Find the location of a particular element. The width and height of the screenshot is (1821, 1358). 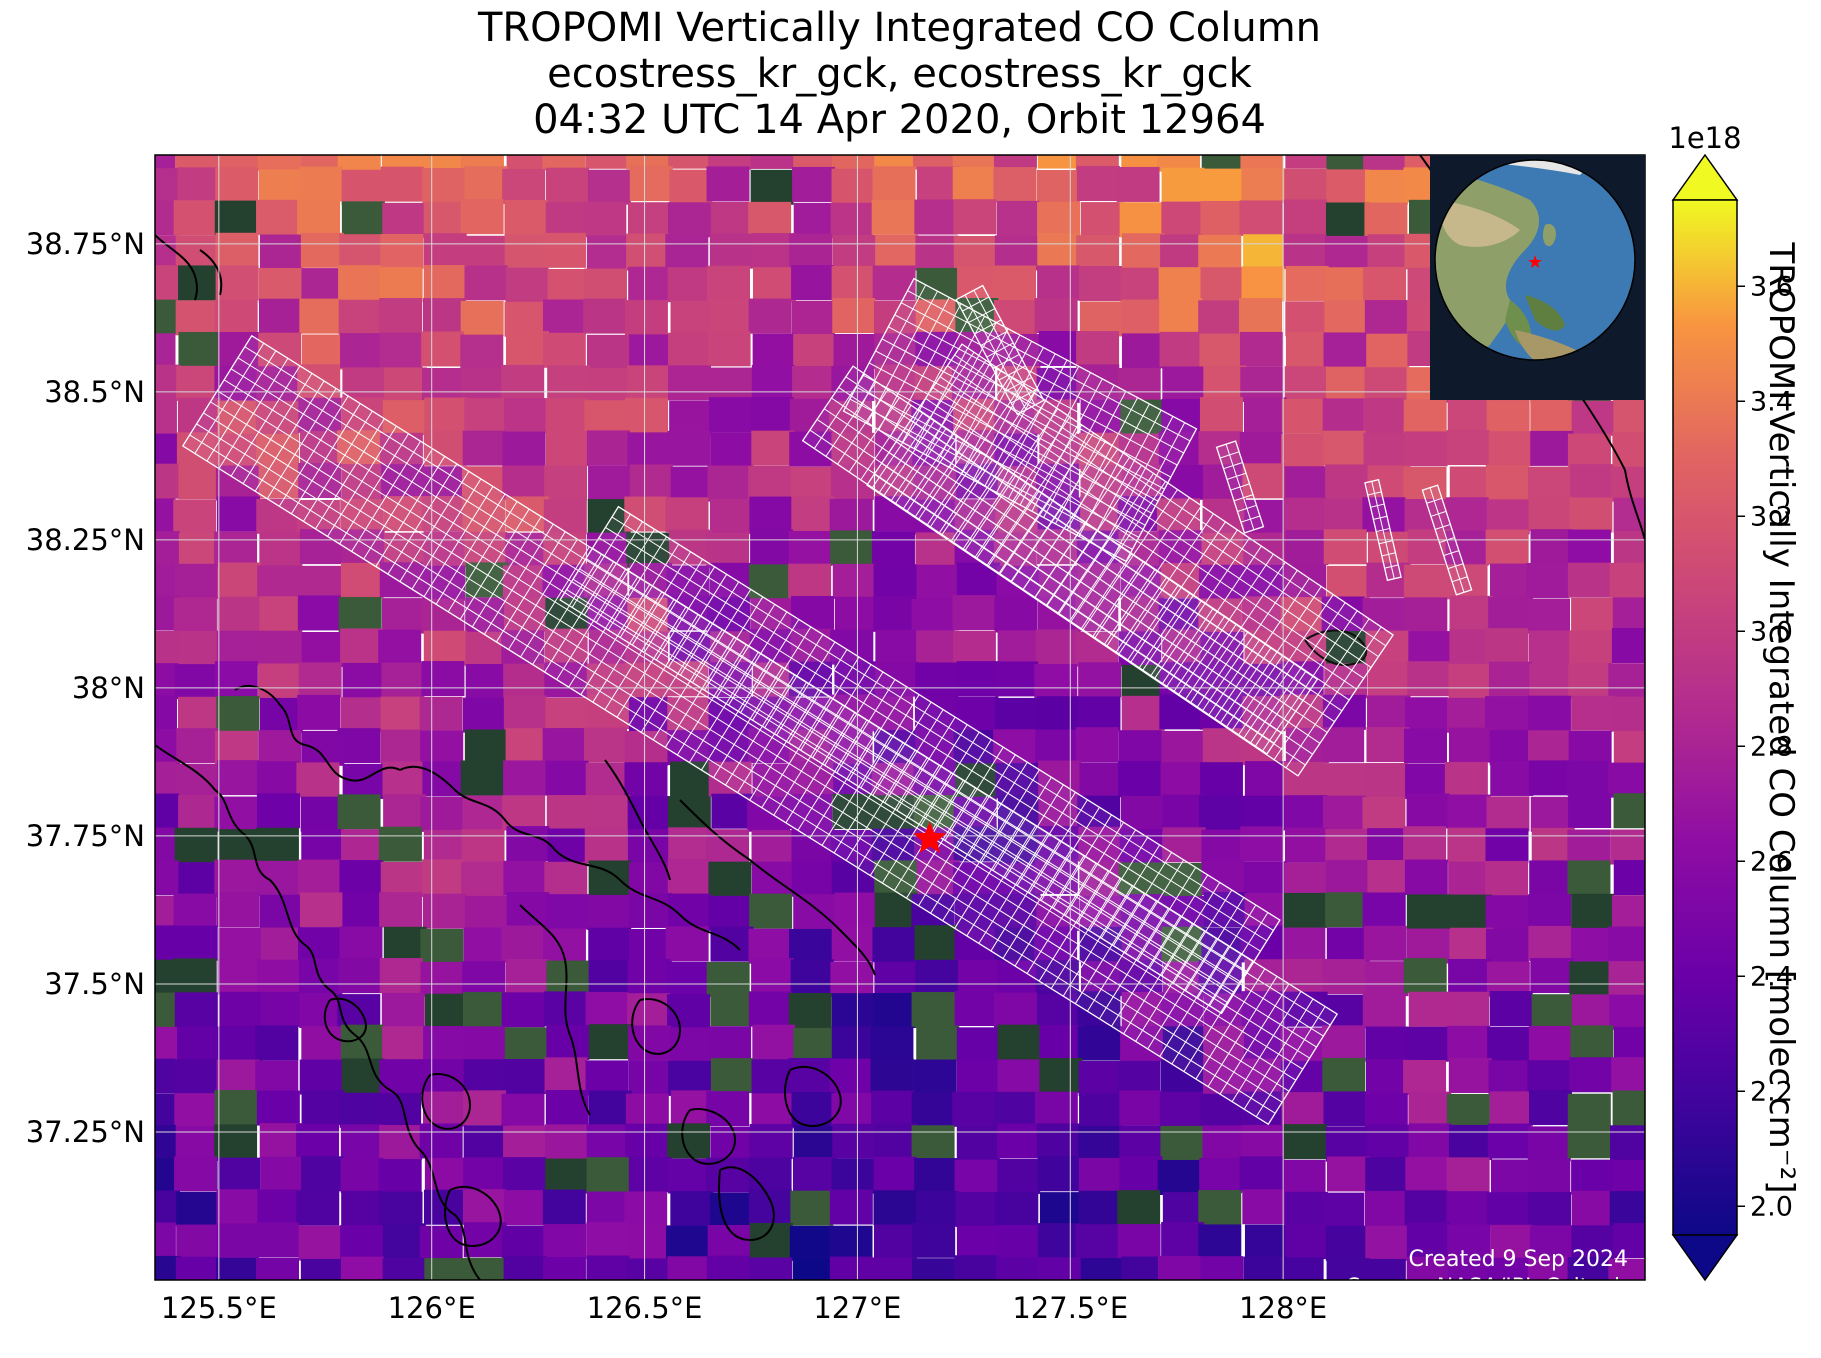

lon-tick-label: 128°E is located at coordinates (1283, 1308).